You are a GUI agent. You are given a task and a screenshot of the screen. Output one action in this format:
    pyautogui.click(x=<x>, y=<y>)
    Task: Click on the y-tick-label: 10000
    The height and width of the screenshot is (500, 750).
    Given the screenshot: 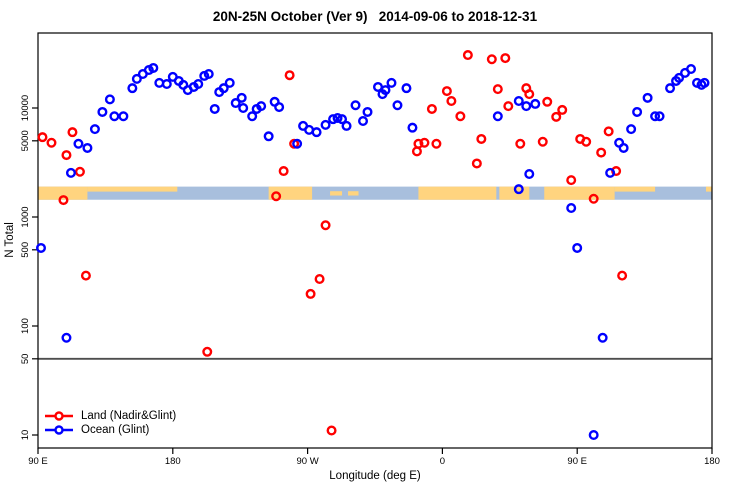 What is the action you would take?
    pyautogui.click(x=25, y=108)
    